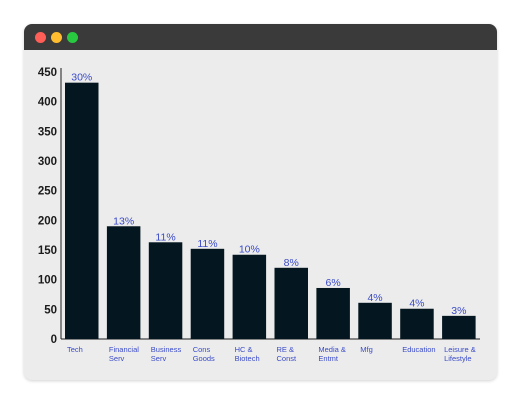 The width and height of the screenshot is (521, 404). What do you see at coordinates (460, 354) in the screenshot?
I see `x-tick-label: Leisure & Lifestyle` at bounding box center [460, 354].